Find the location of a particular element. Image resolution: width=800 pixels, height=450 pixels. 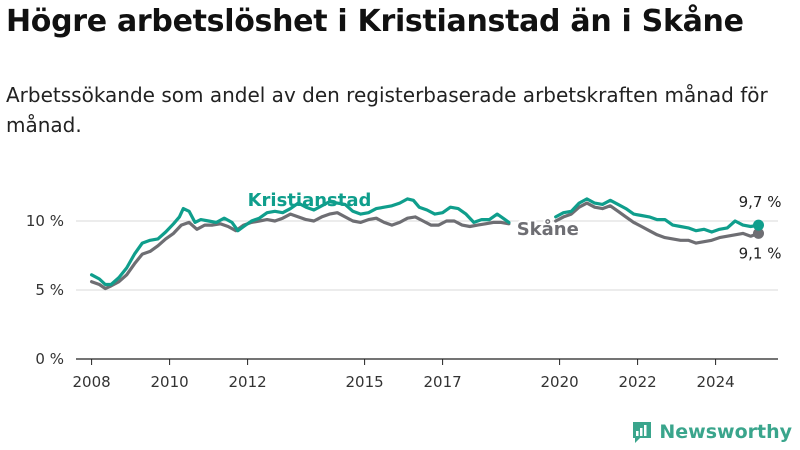

end-point-kristianstad is located at coordinates (758, 225).